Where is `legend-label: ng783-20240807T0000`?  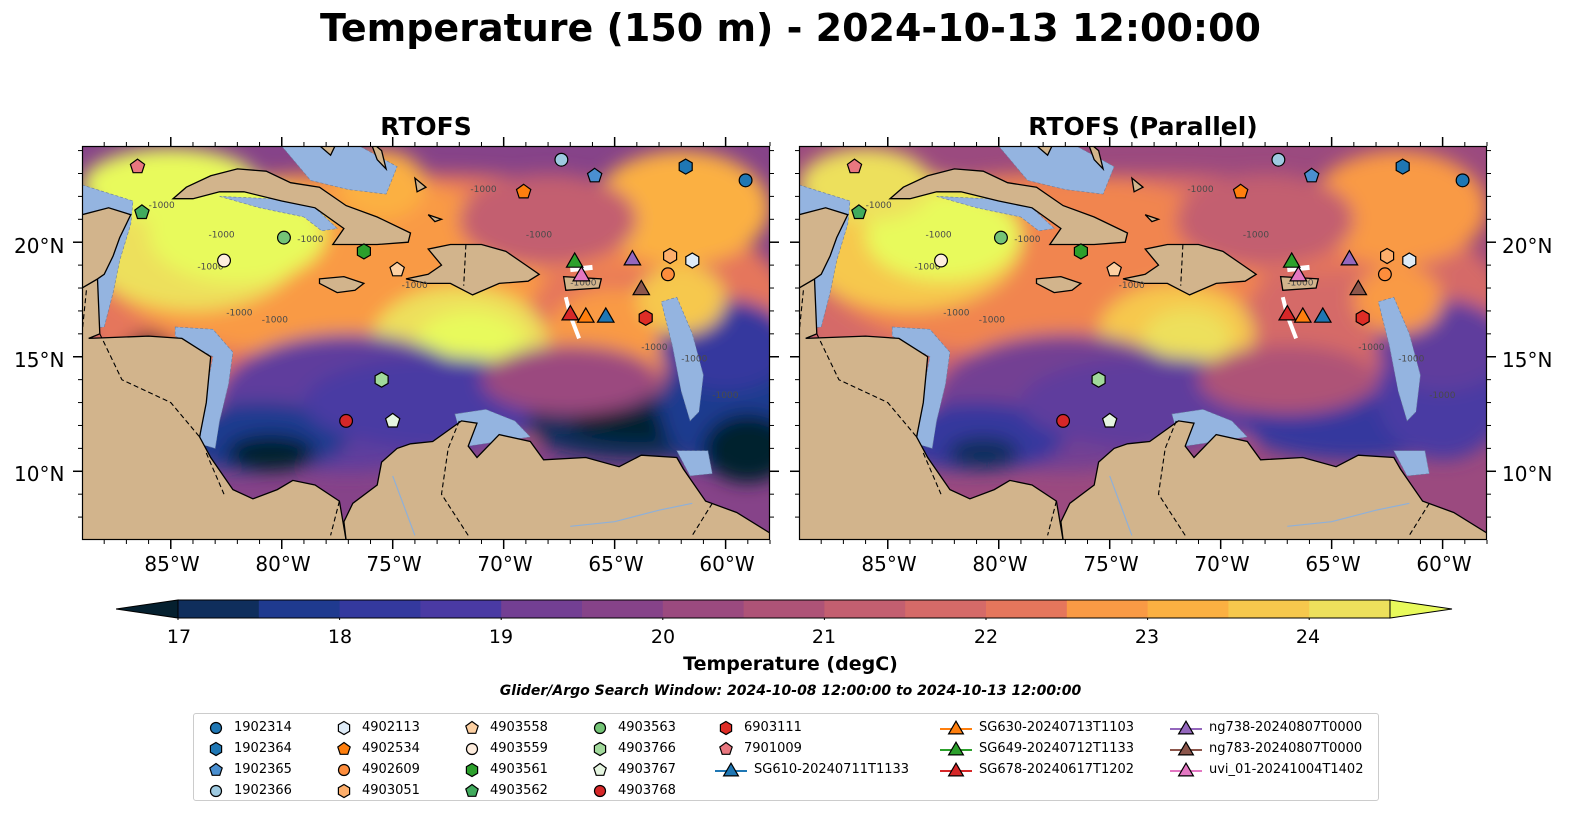
legend-label: ng783-20240807T0000 is located at coordinates (1286, 748).